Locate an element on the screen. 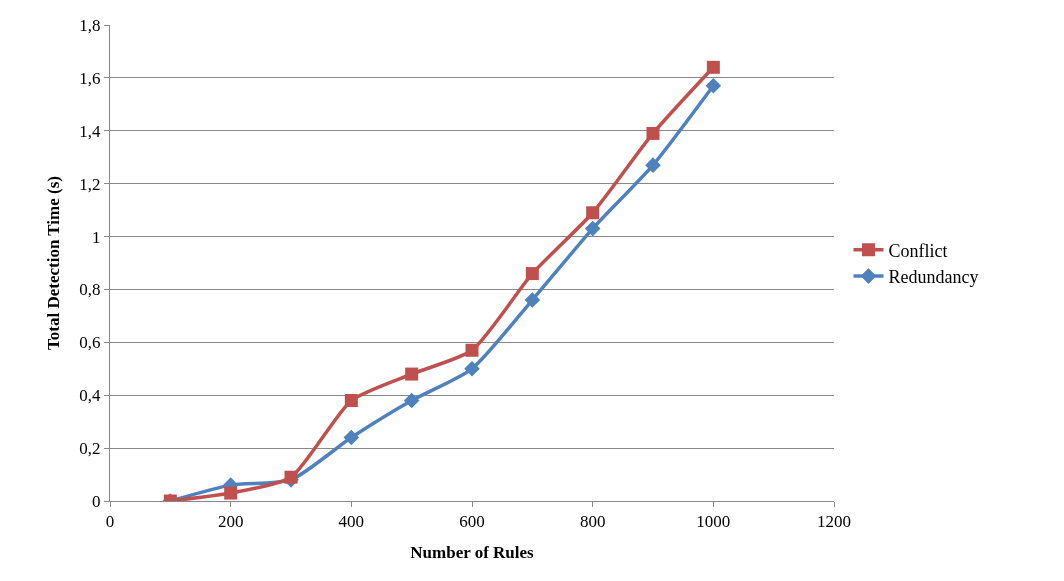 The image size is (1064, 581). x-tick-label: 600 is located at coordinates (472, 522).